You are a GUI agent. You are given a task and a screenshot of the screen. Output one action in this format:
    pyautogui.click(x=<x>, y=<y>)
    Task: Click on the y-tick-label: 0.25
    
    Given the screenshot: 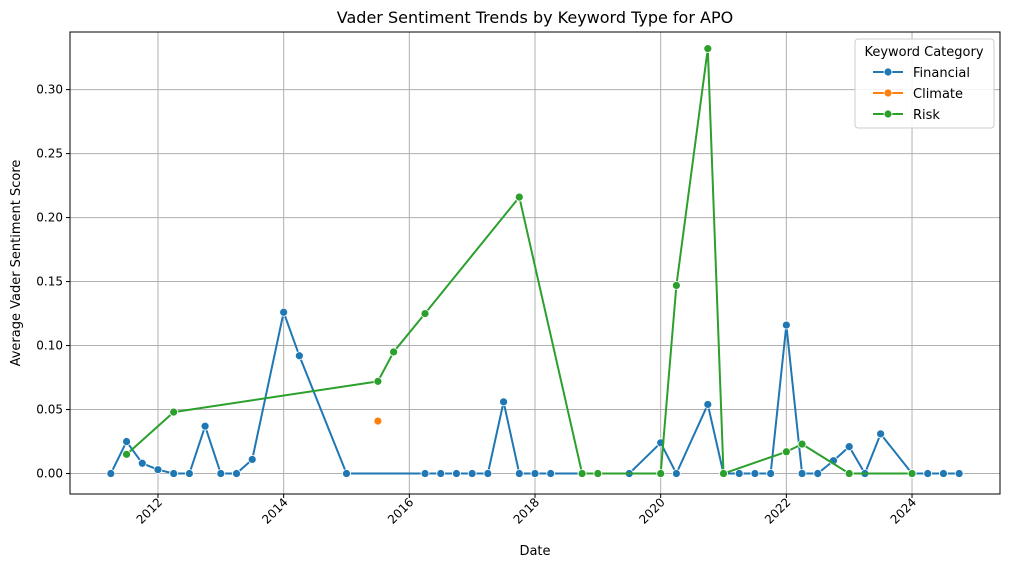 What is the action you would take?
    pyautogui.click(x=49, y=154)
    